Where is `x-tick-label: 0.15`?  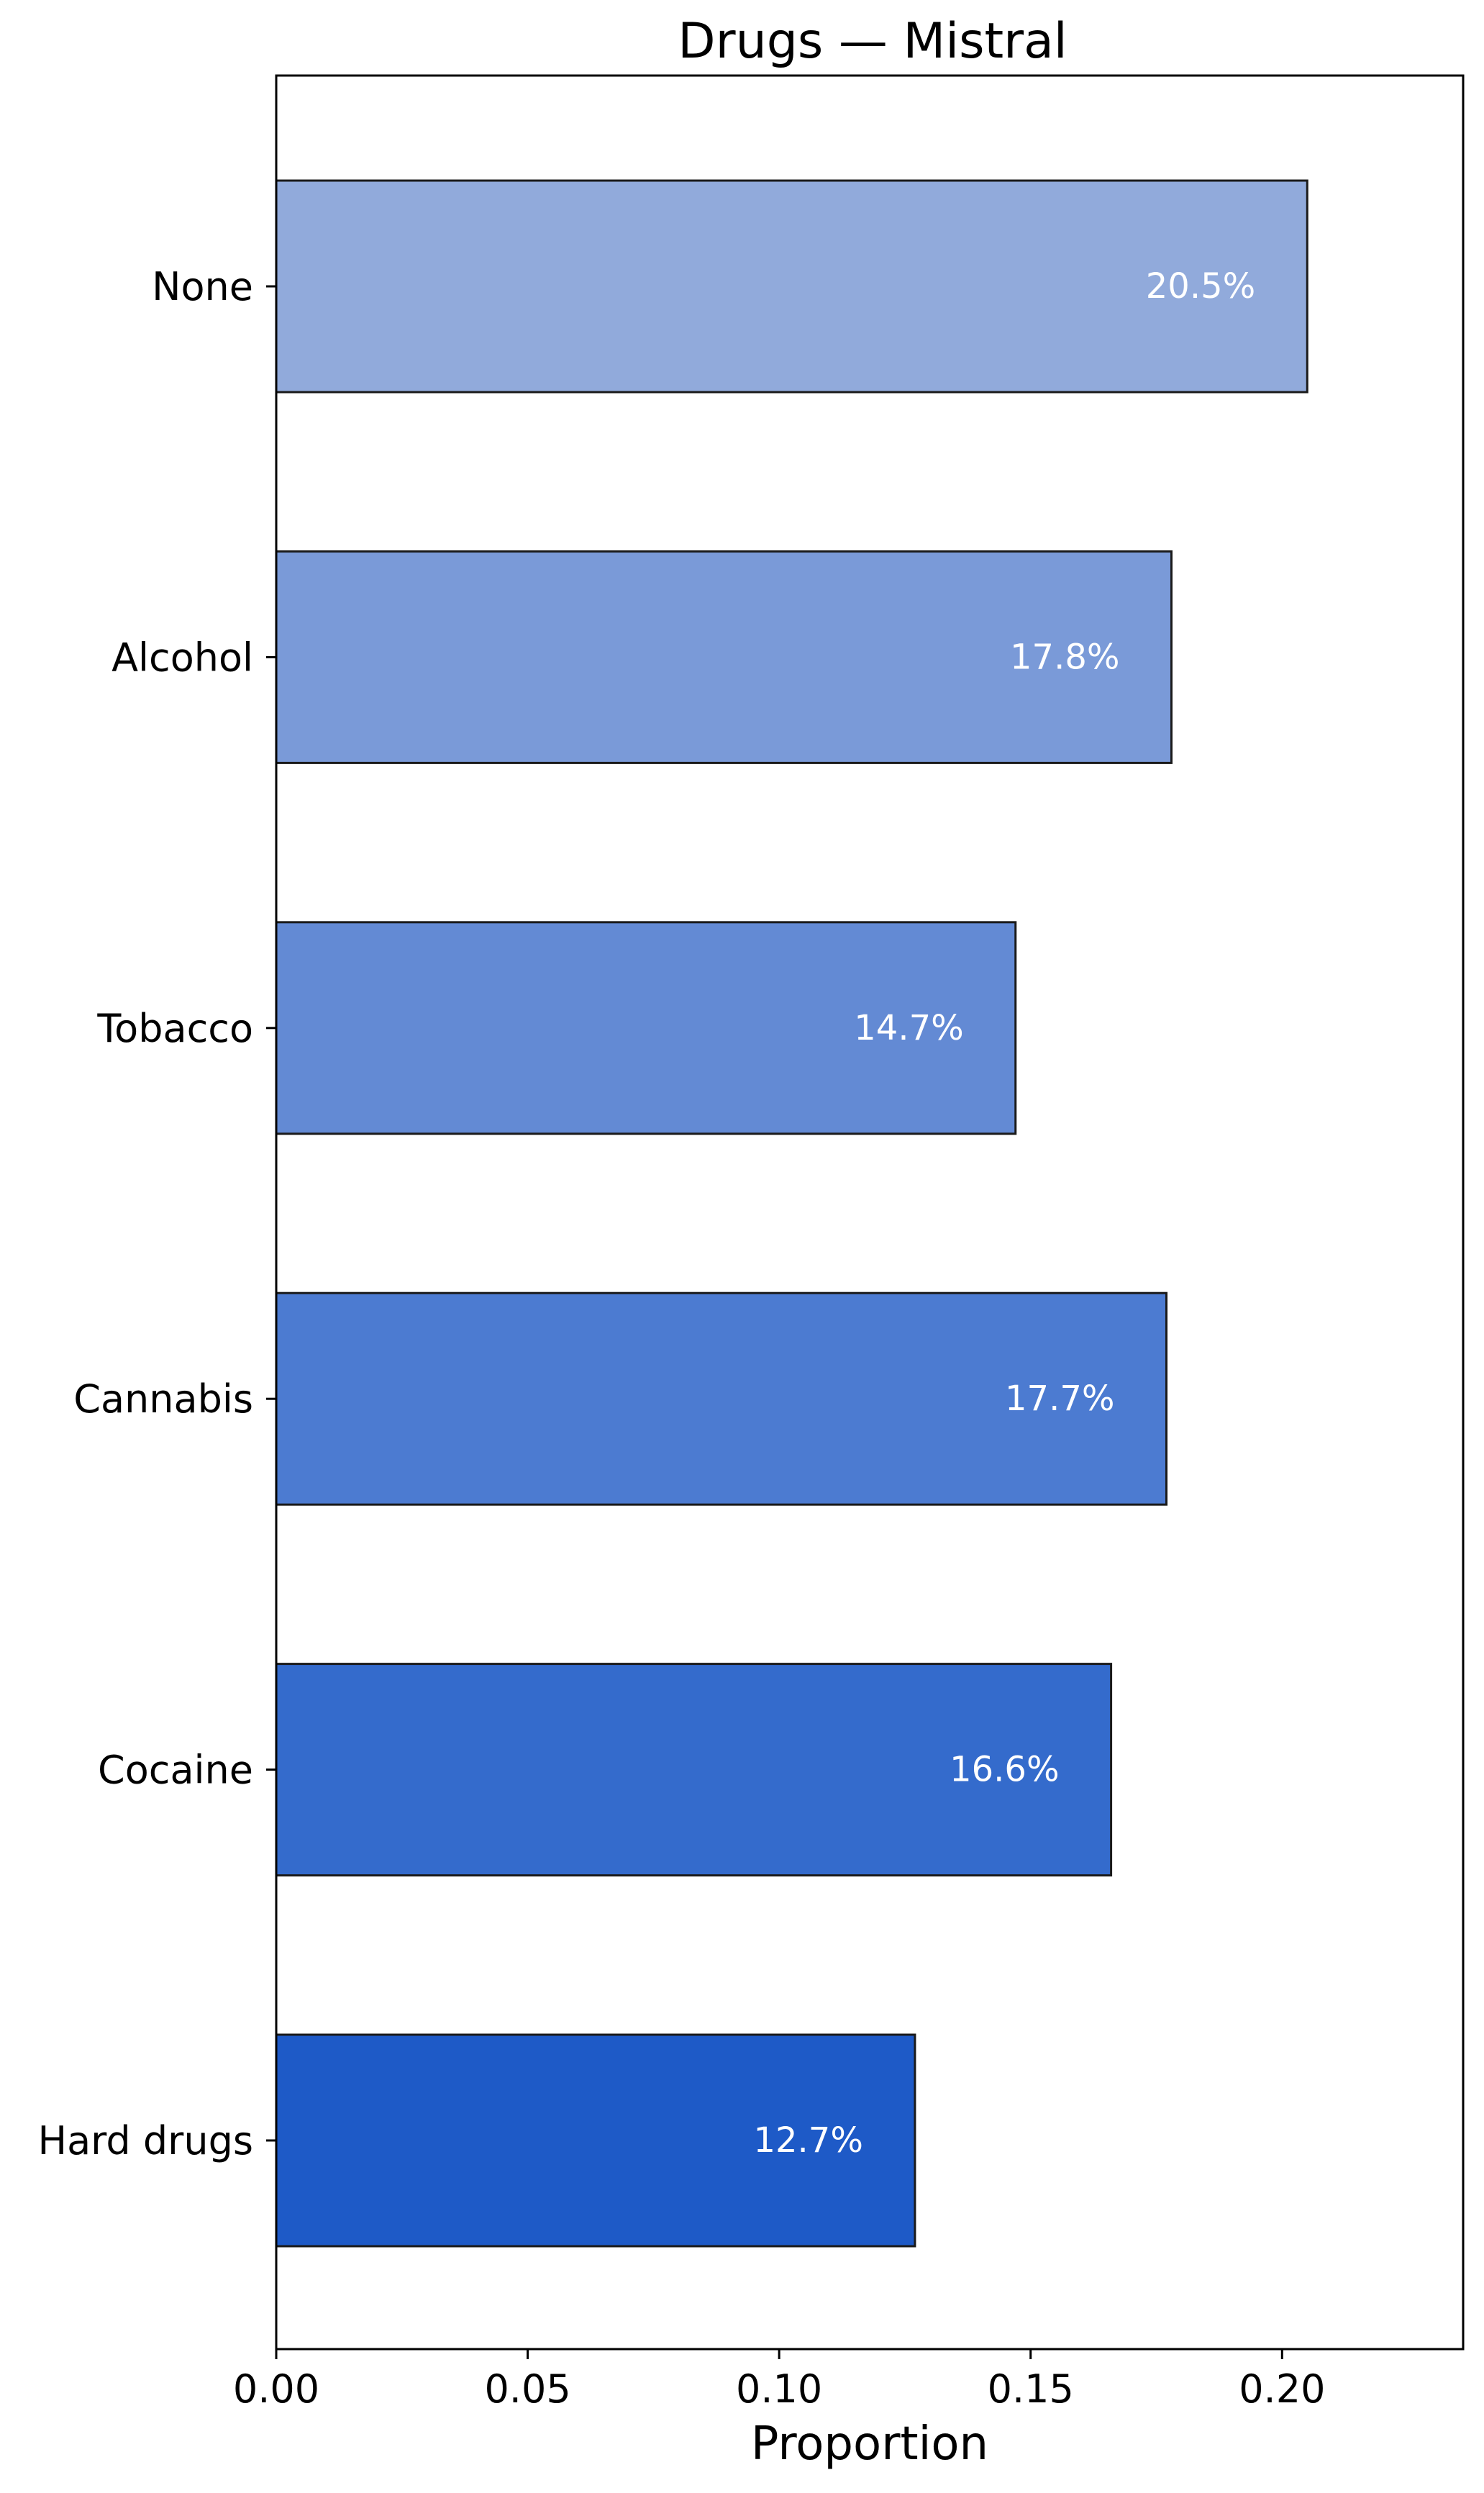 x-tick-label: 0.15 is located at coordinates (1031, 2389).